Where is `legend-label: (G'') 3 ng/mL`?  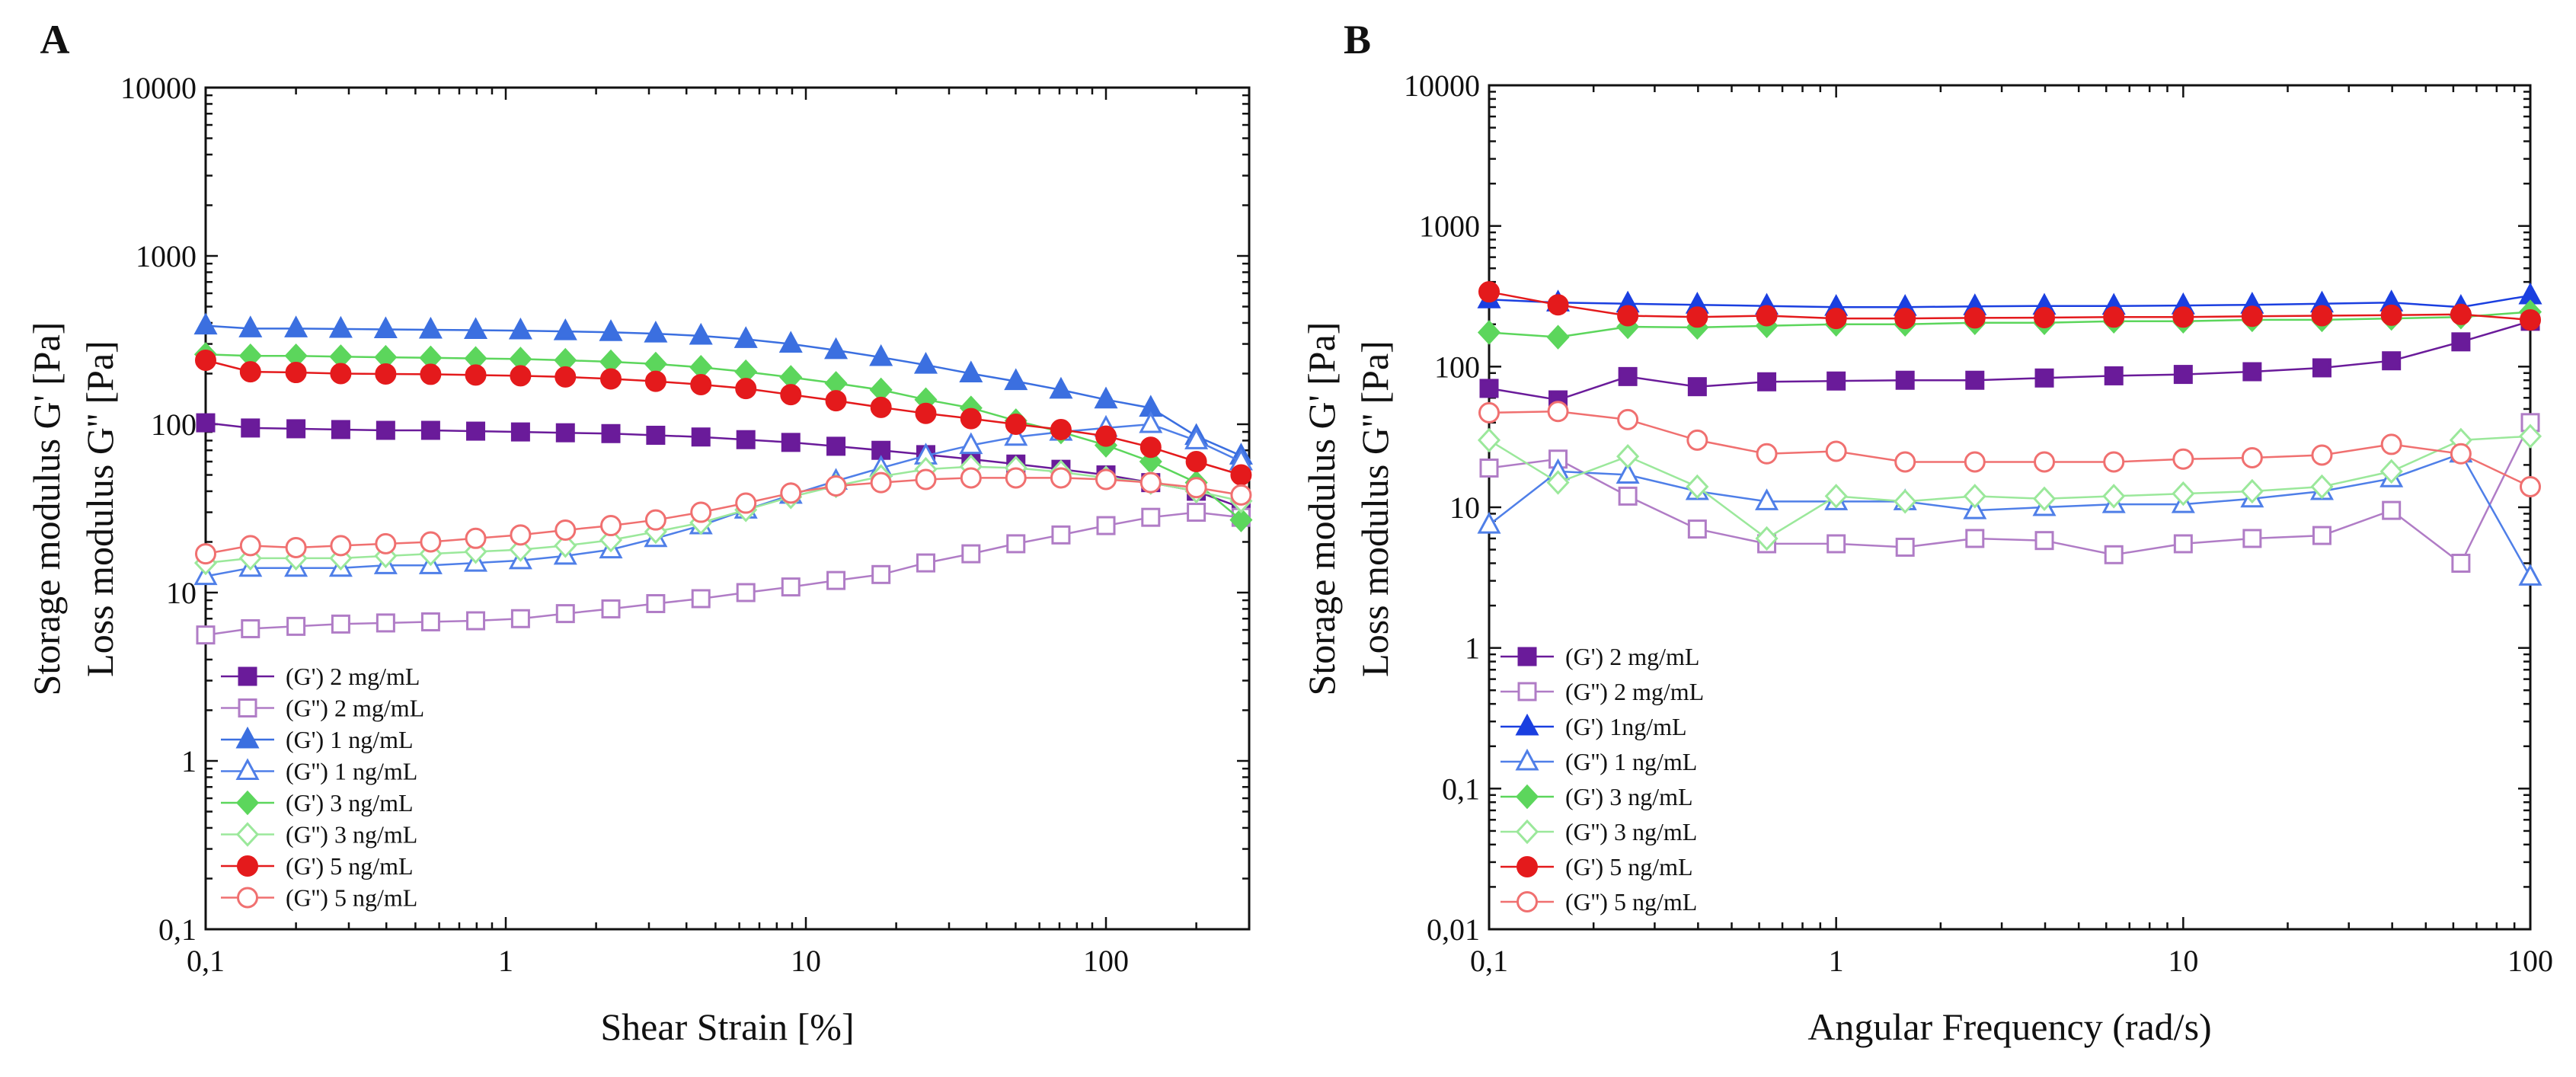 legend-label: (G'') 3 ng/mL is located at coordinates (1631, 832).